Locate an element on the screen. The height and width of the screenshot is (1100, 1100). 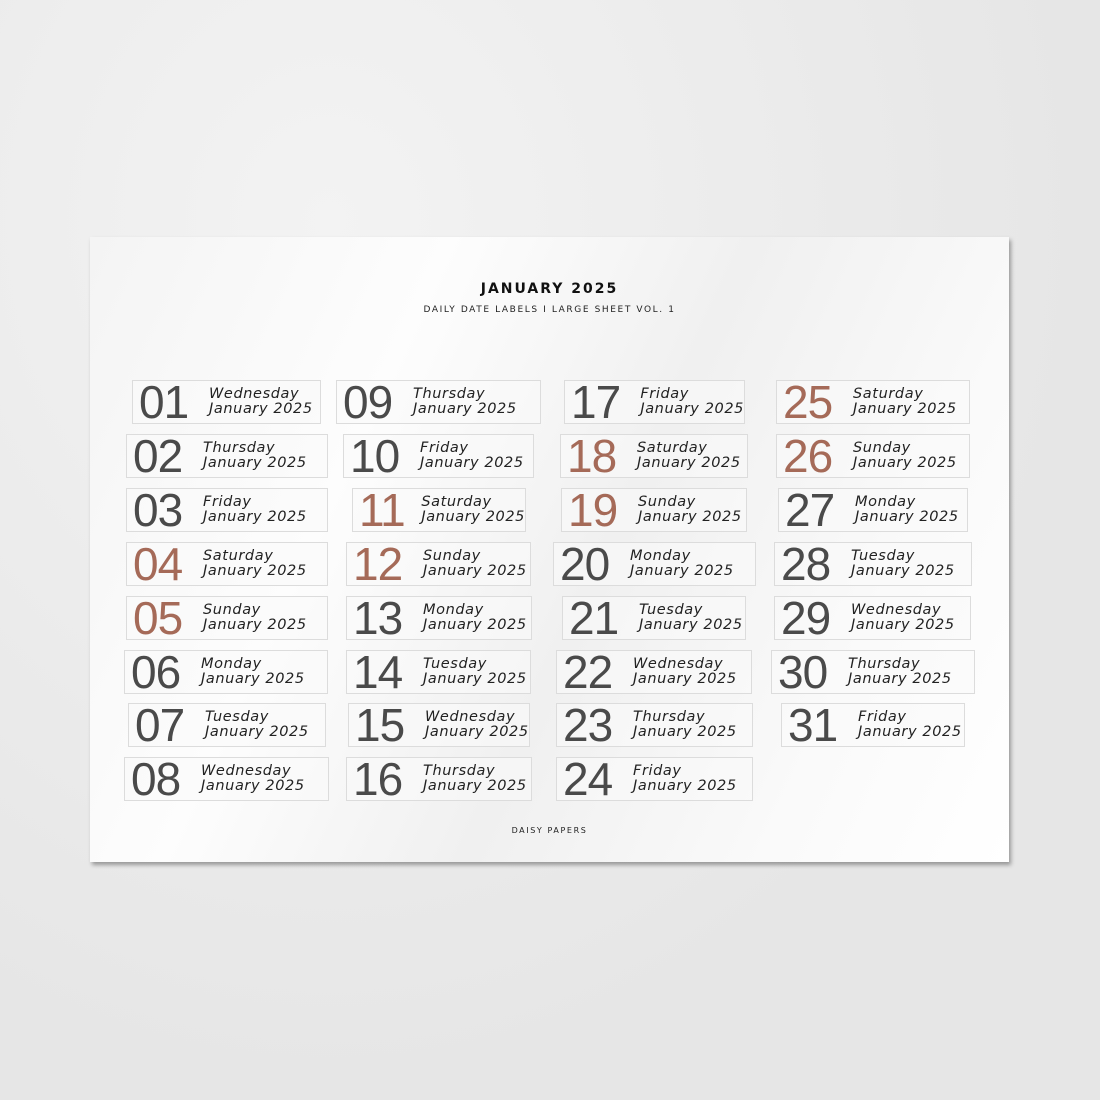
date-label: 31 Friday January 2025 is located at coordinates (873, 725).